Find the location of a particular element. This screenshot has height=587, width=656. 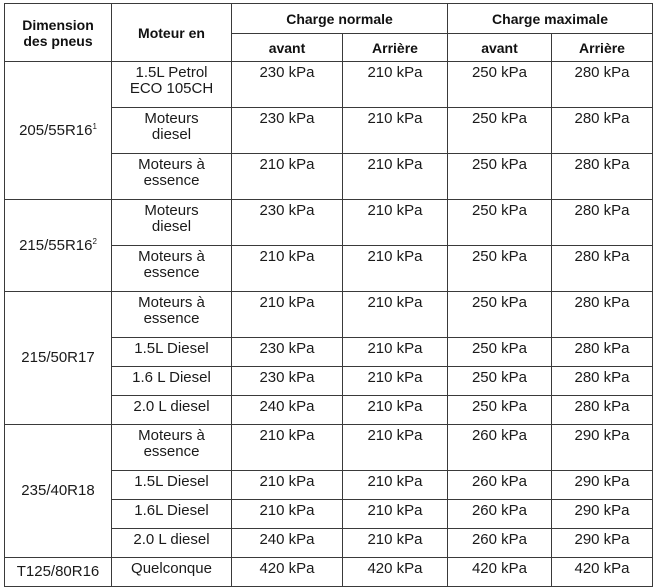

header-dimension: Dimension des pneus is located at coordinates (58, 32).